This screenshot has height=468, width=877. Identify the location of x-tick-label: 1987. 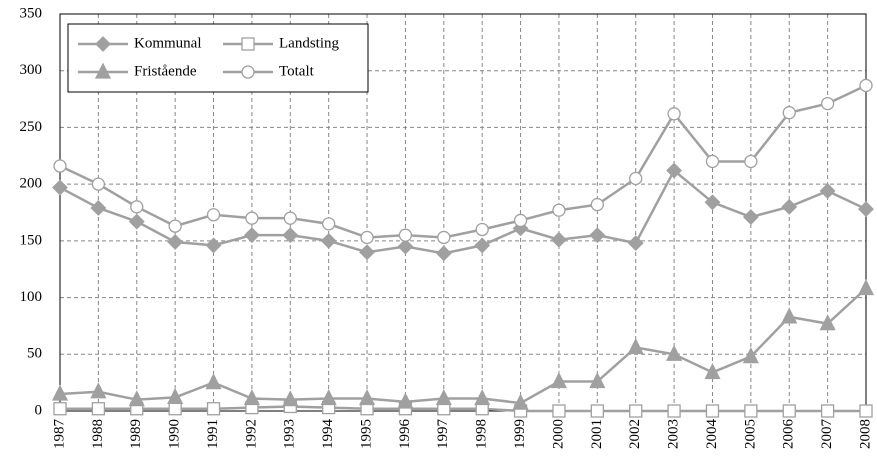
(59, 434).